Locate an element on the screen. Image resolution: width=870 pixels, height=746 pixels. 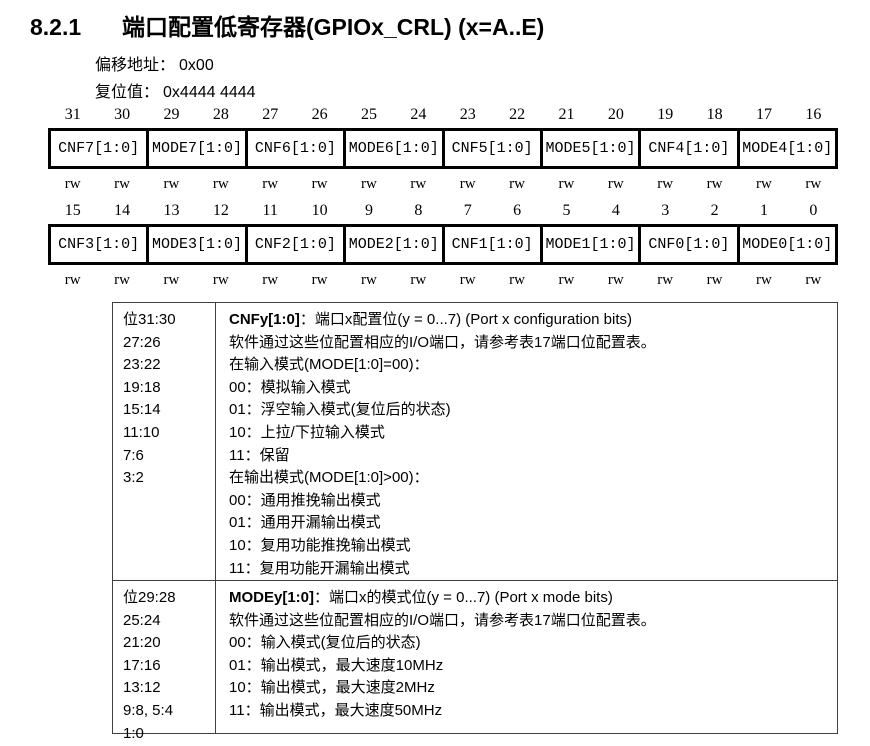
offset-value: 0x00 is located at coordinates (196, 65).